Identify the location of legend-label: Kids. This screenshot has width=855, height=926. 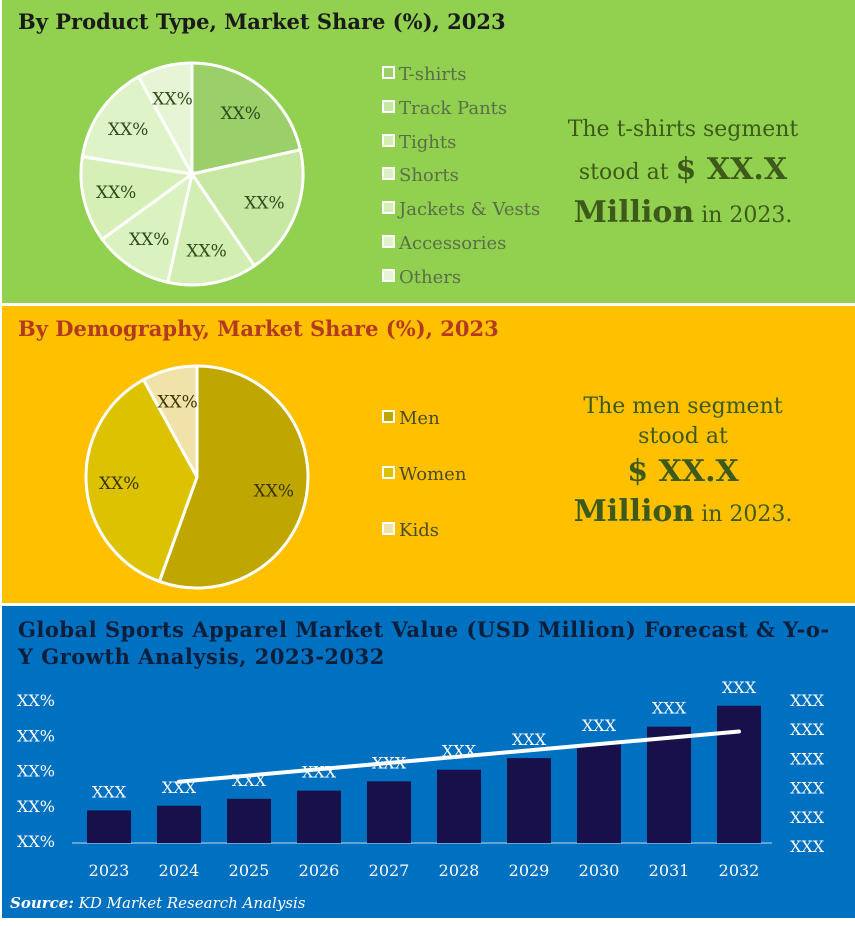
(419, 530).